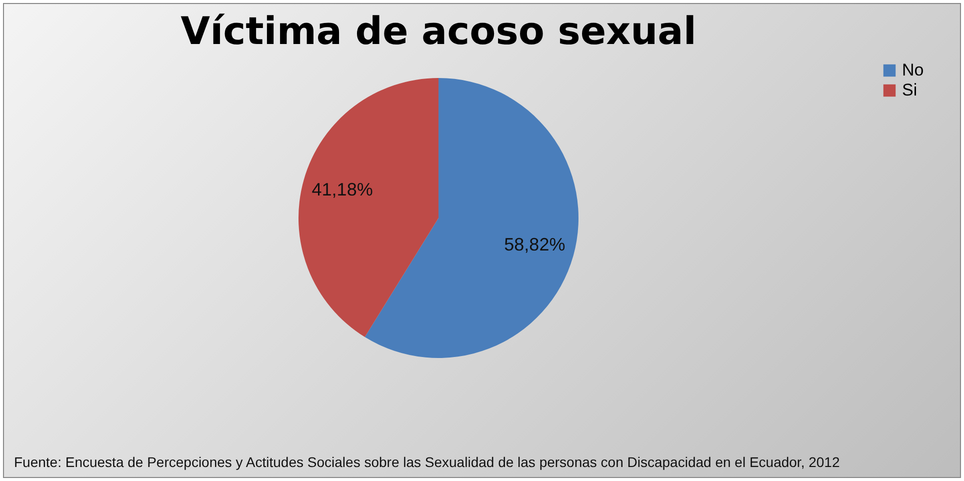 The height and width of the screenshot is (481, 964). I want to click on legend-label: No, so click(913, 70).